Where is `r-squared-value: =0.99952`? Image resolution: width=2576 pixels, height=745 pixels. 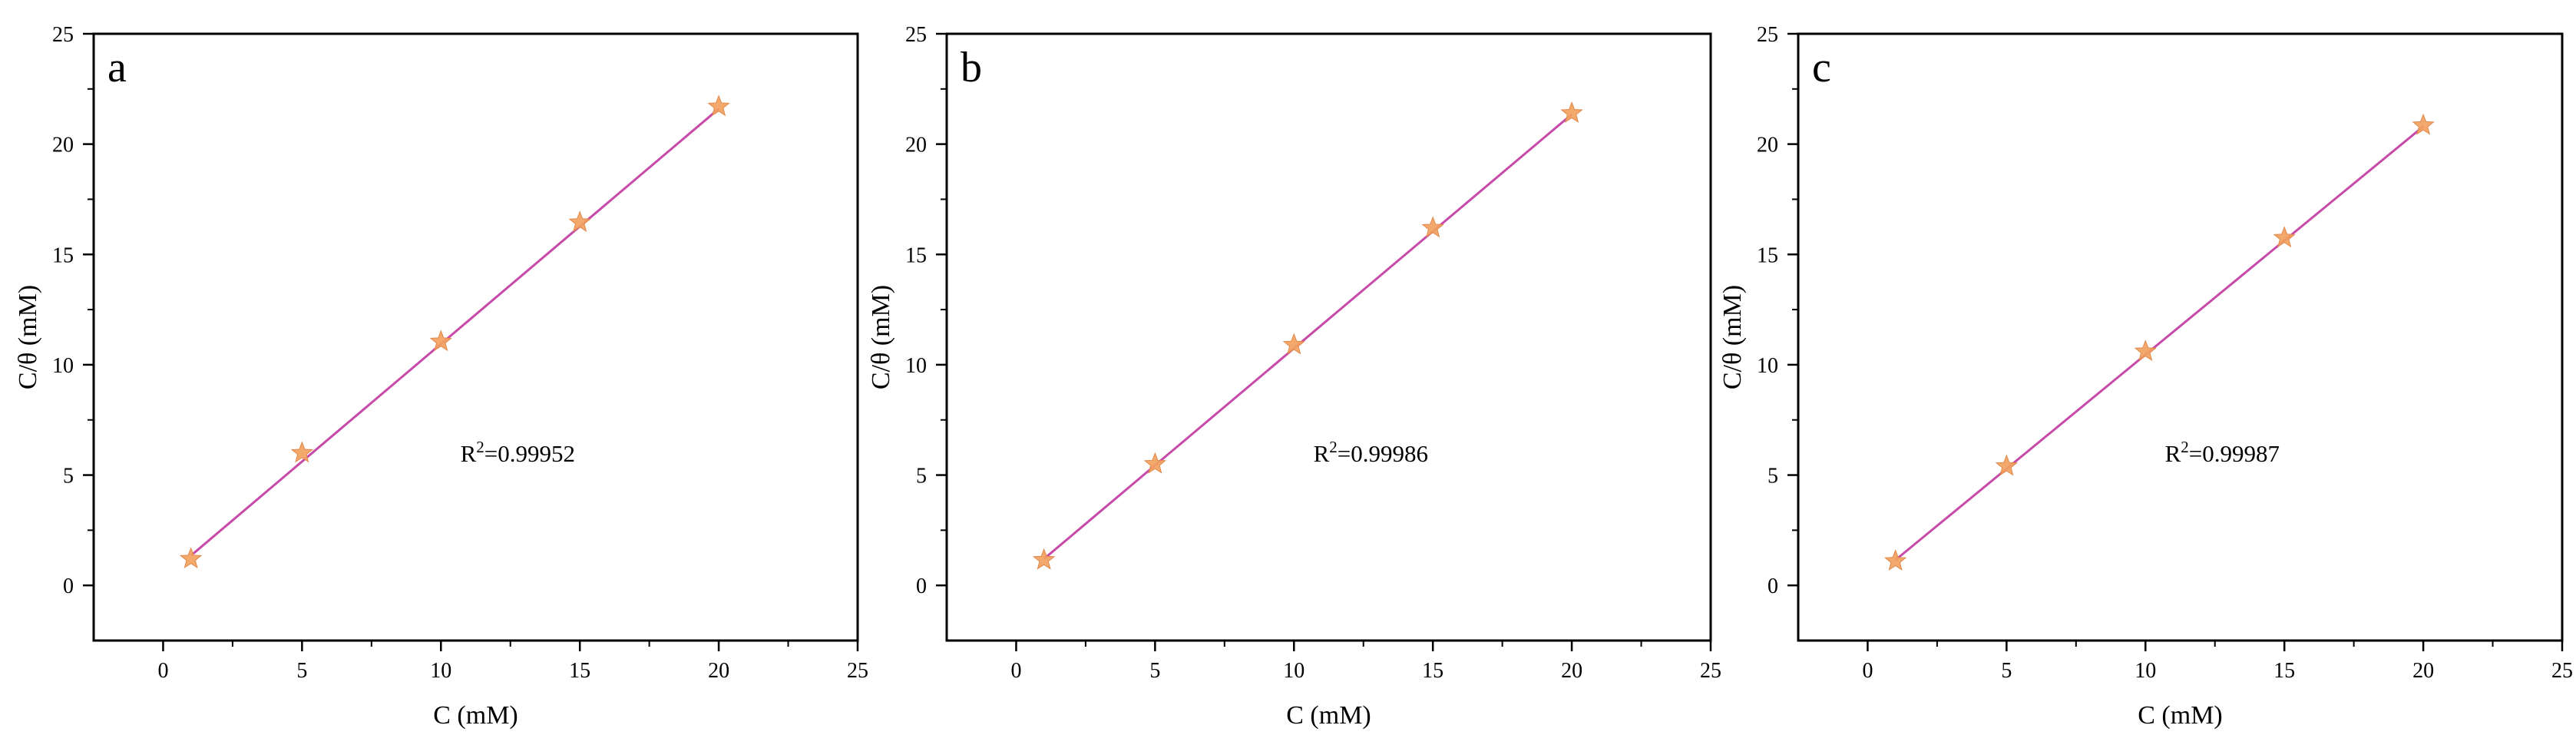 r-squared-value: =0.99952 is located at coordinates (529, 454).